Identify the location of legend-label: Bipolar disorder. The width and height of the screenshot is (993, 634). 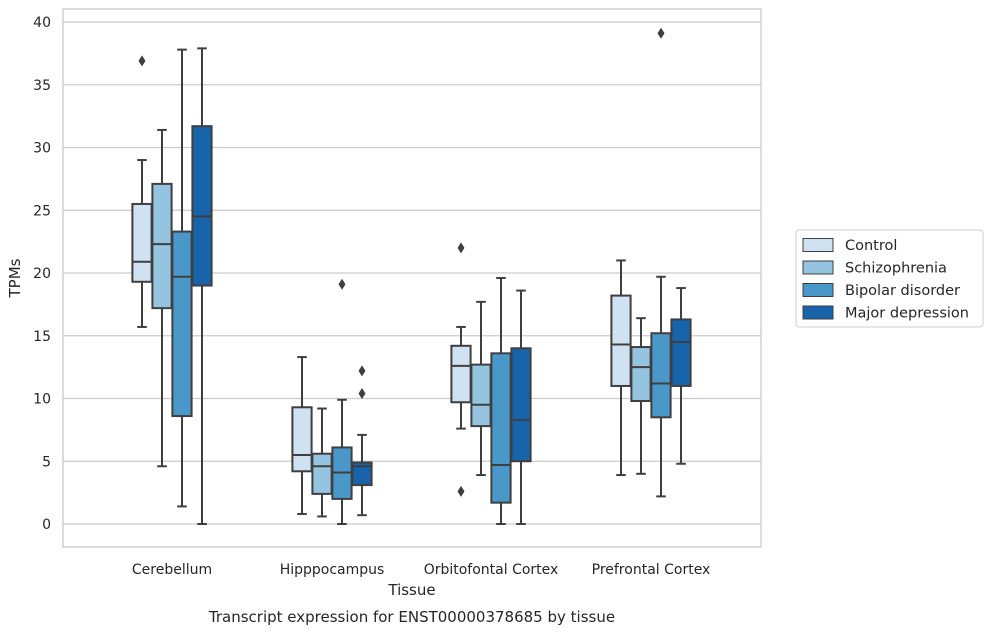
(902, 291).